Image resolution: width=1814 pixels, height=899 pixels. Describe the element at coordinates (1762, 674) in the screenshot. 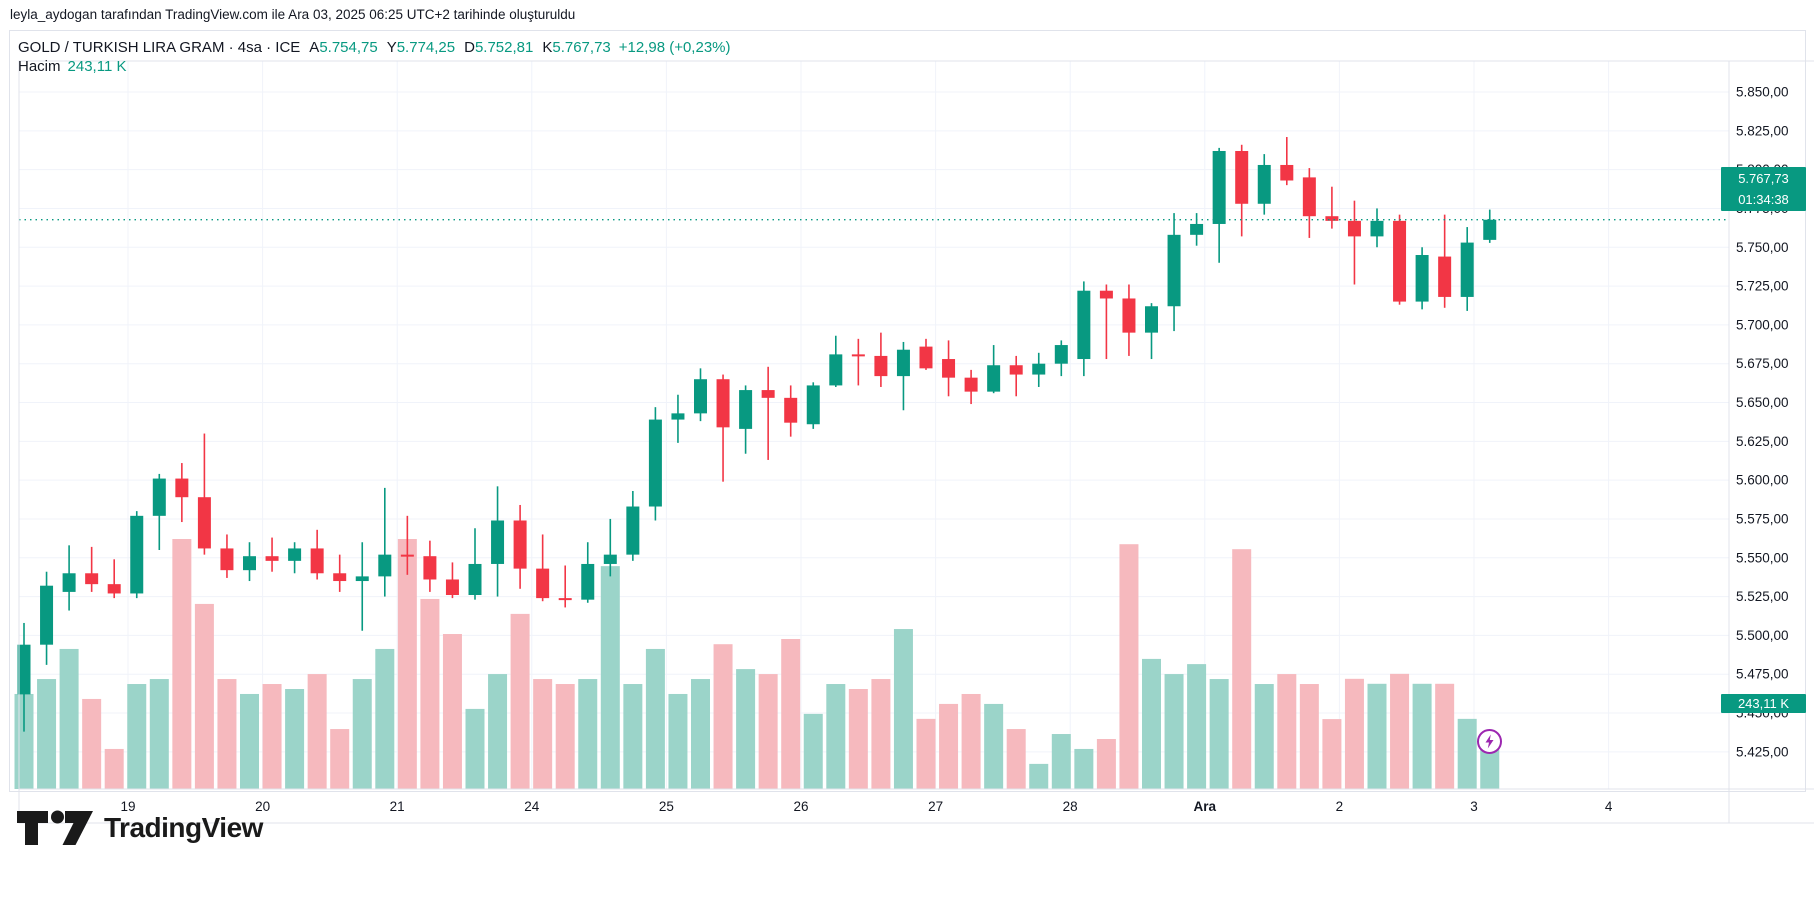

I see `price-axis-label: 5.475,00` at that location.